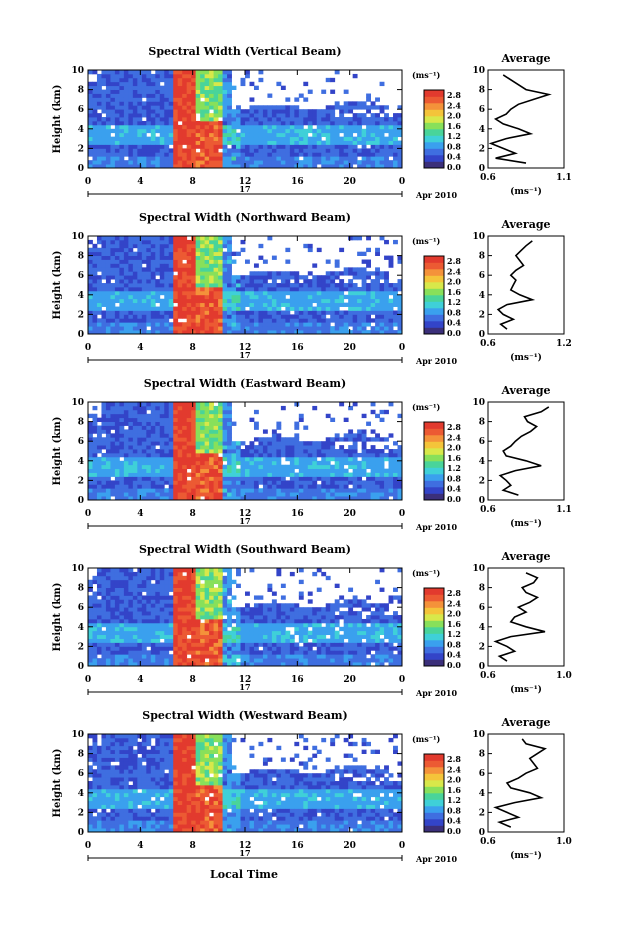  What do you see at coordinates (454, 95) in the screenshot?
I see `colorbar-tick-label: 2.8` at bounding box center [454, 95].